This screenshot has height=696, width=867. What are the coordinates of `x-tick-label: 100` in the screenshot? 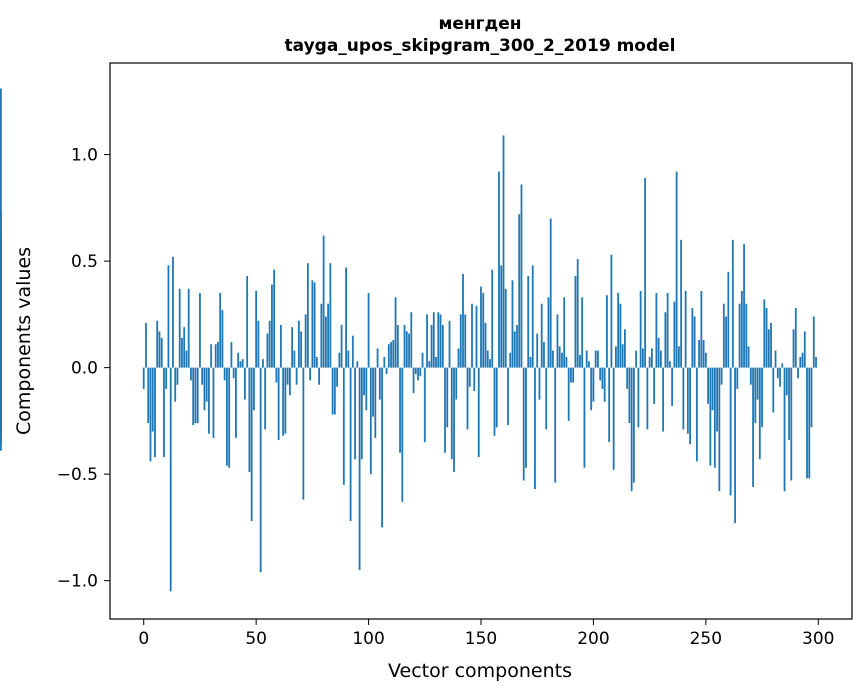 It's located at (368, 639).